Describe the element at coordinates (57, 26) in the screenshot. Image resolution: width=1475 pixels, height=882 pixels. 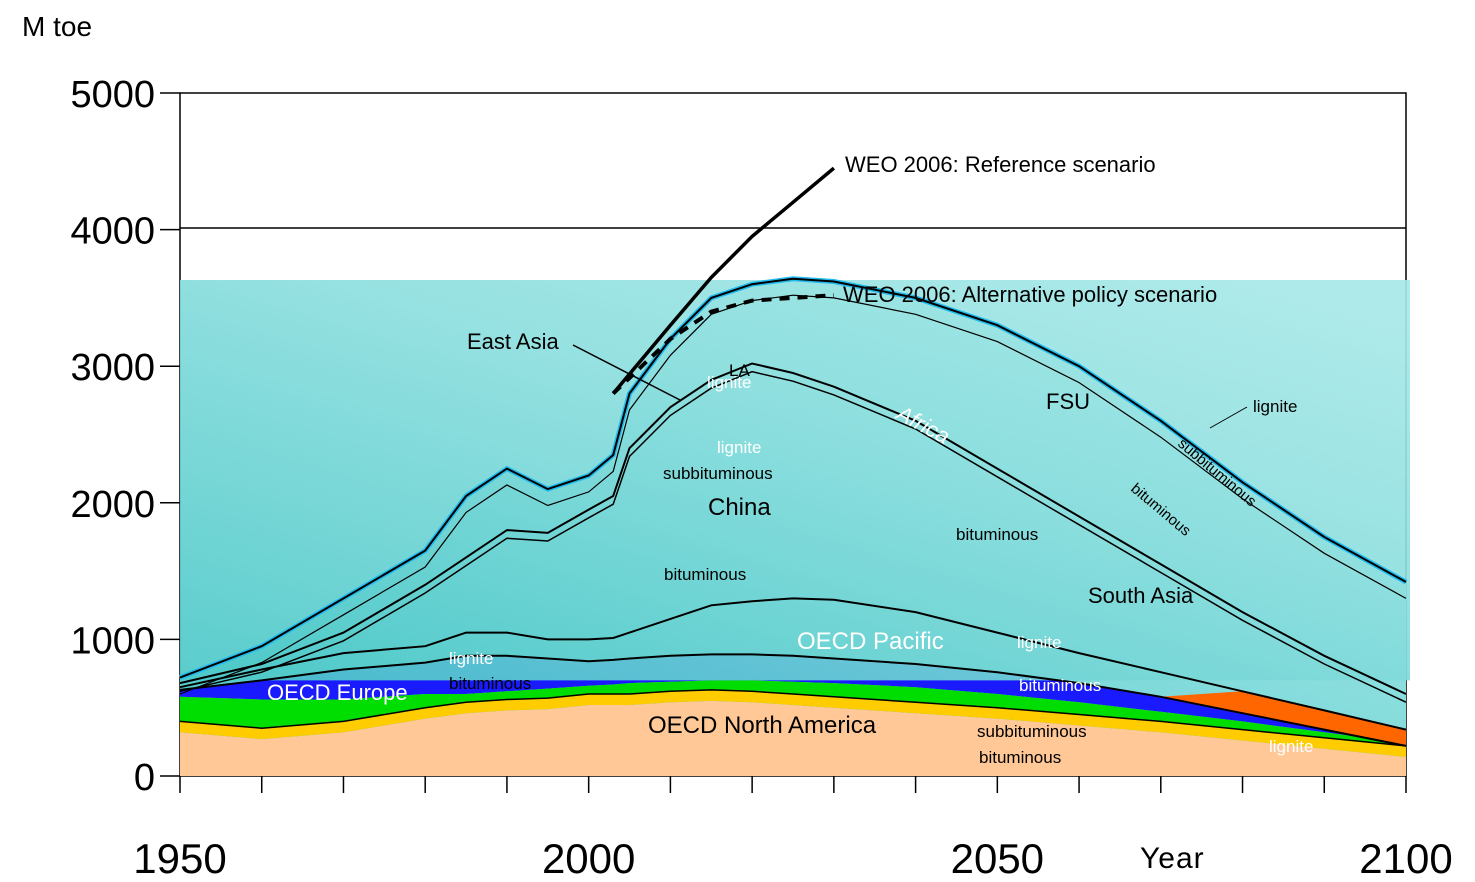
I see `y-axis-label: M toe` at that location.